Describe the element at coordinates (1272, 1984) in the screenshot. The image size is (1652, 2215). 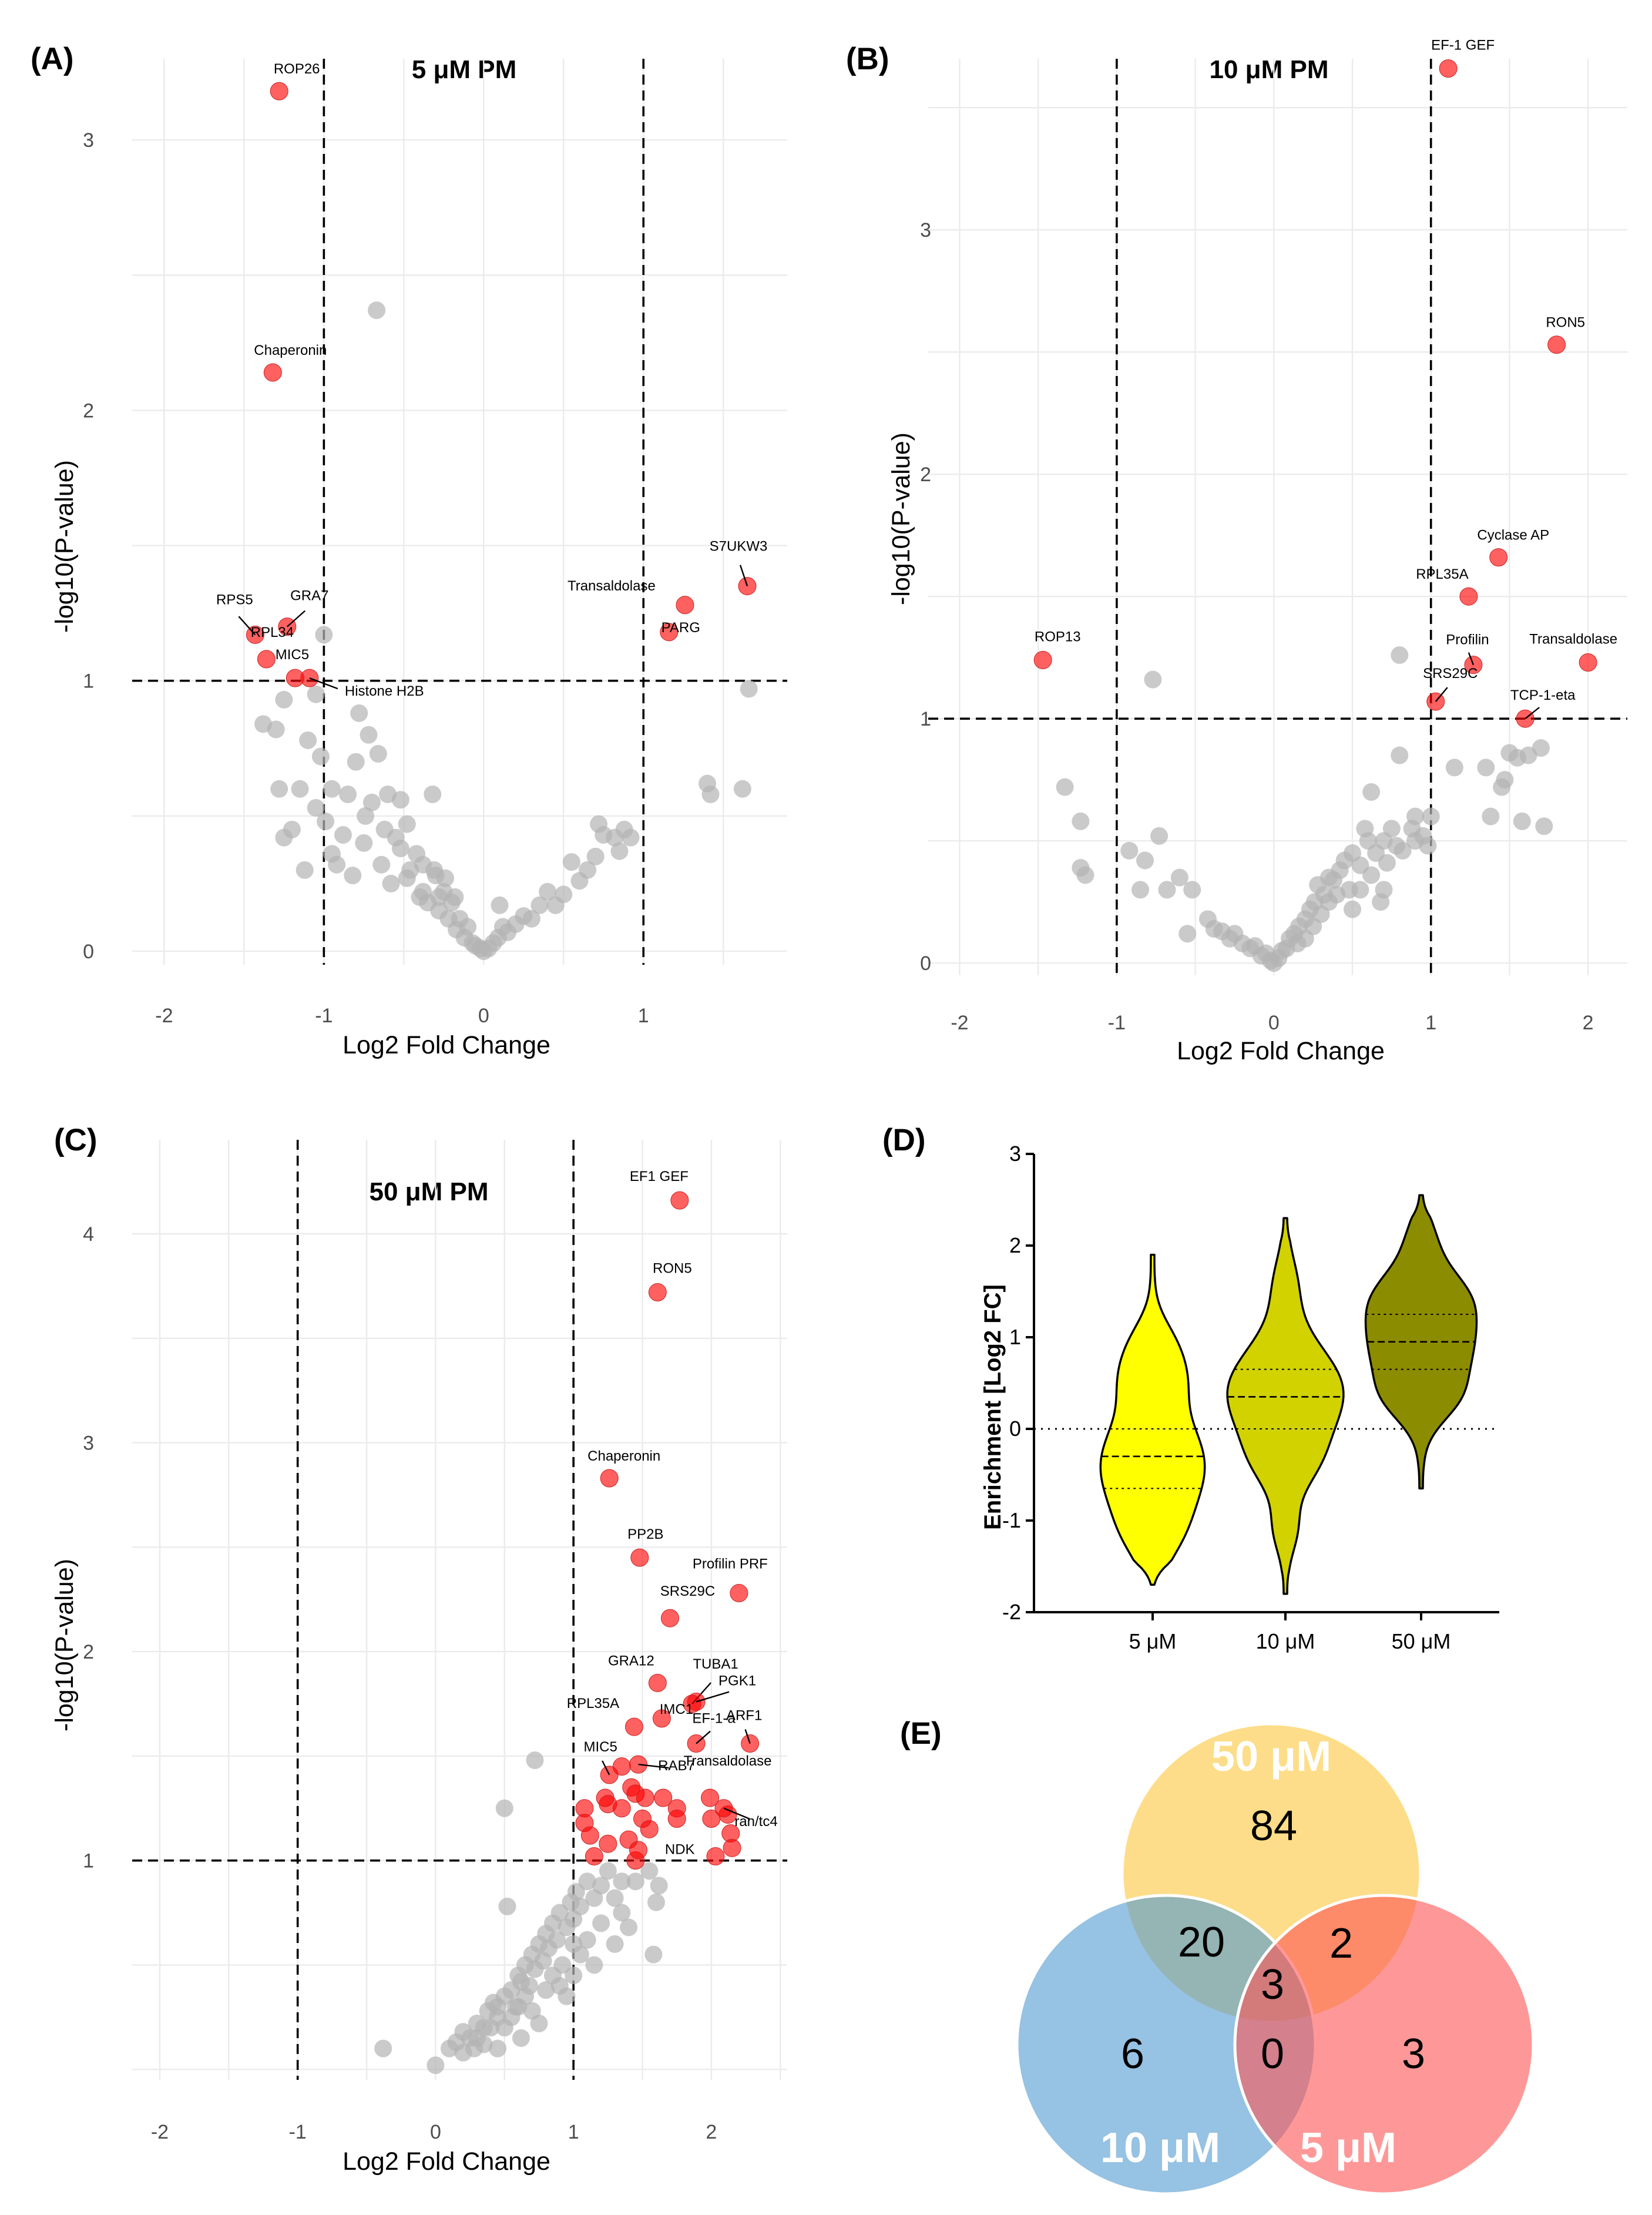
I see `venn-count-all: 3` at that location.